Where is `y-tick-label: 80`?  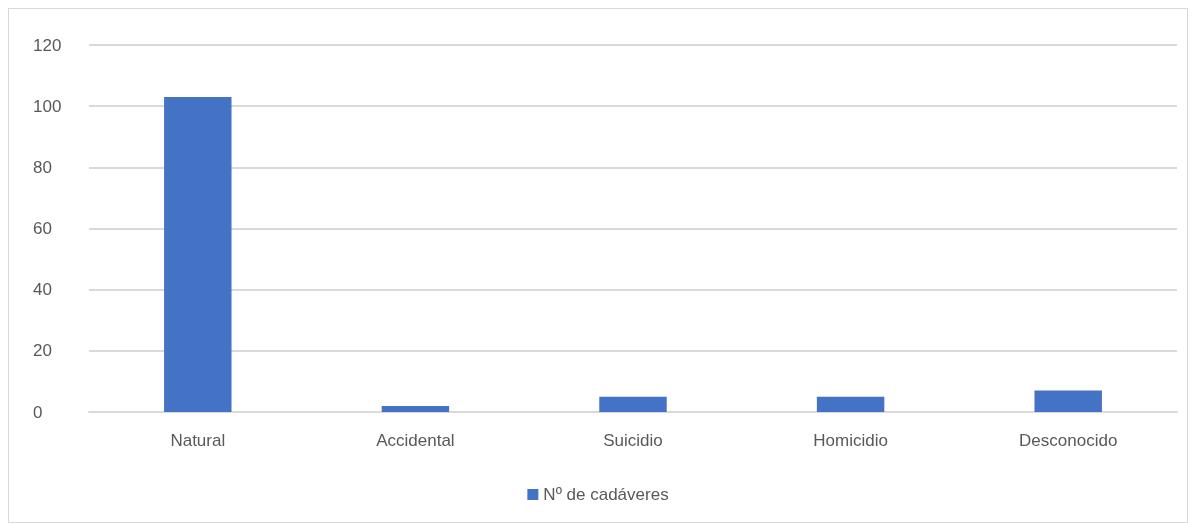
y-tick-label: 80 is located at coordinates (42, 167).